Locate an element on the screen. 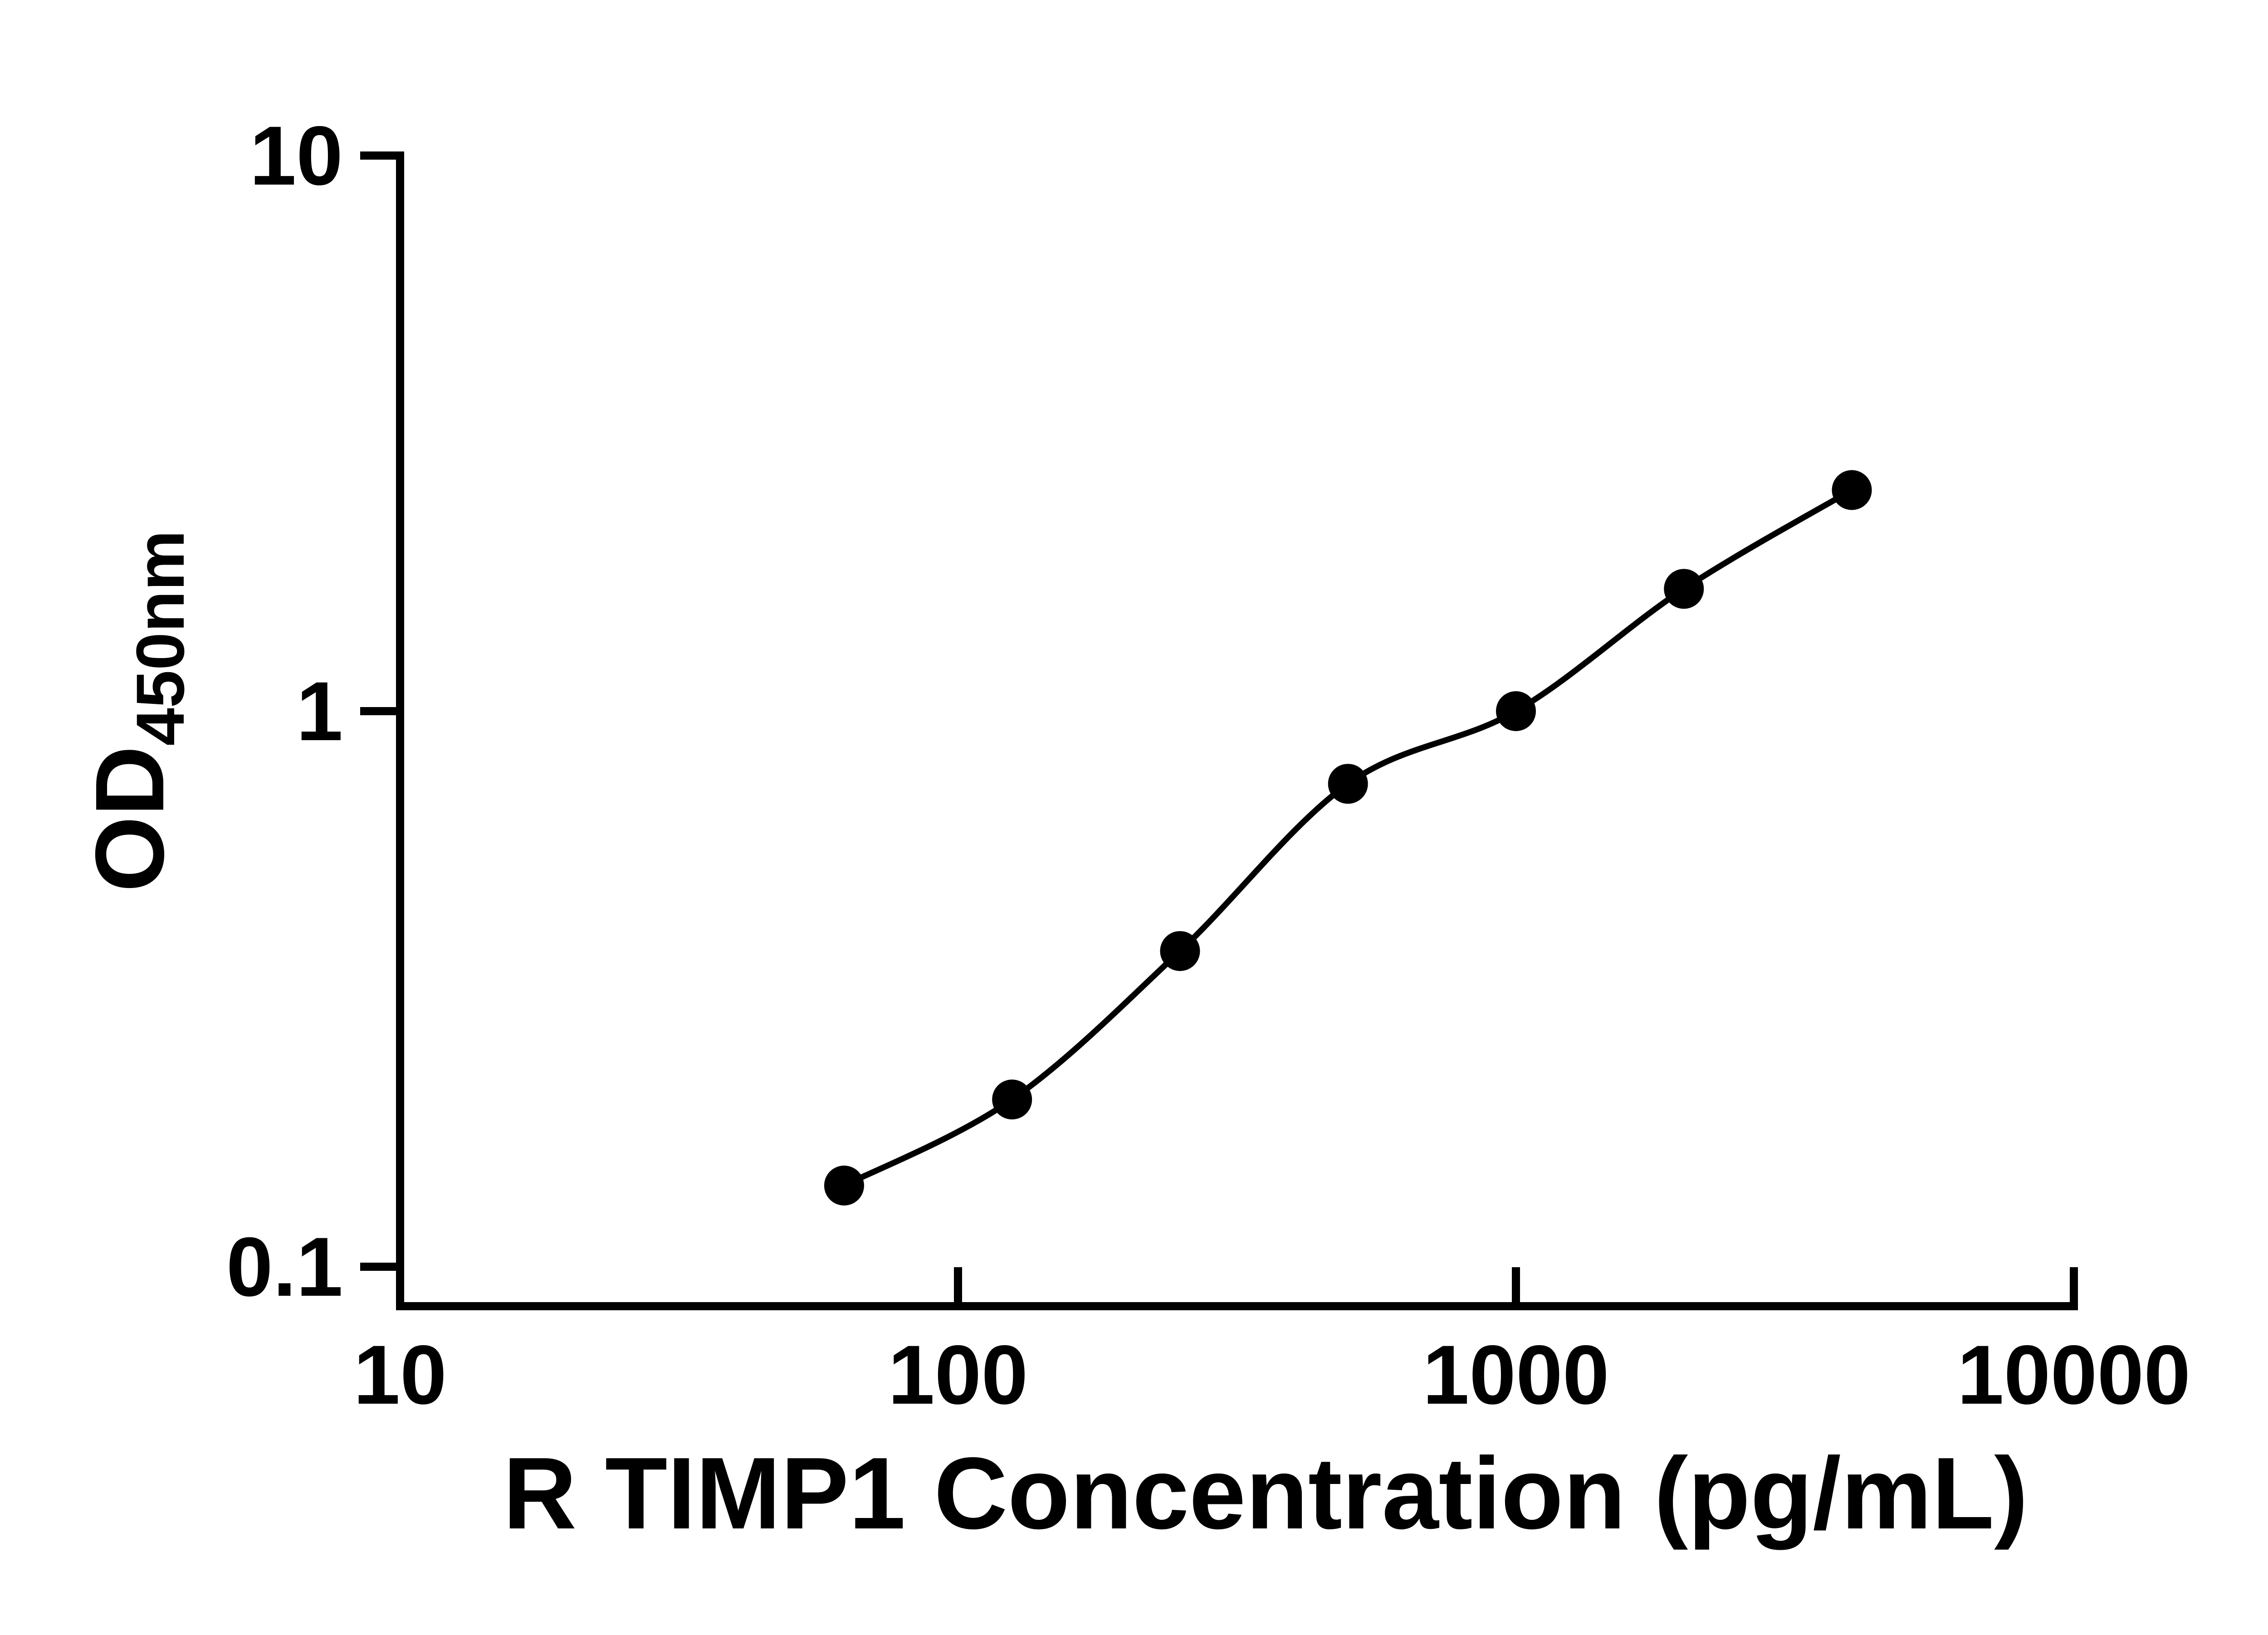 The height and width of the screenshot is (1635, 2268). y-axis-title: OD450nm is located at coordinates (137, 711).